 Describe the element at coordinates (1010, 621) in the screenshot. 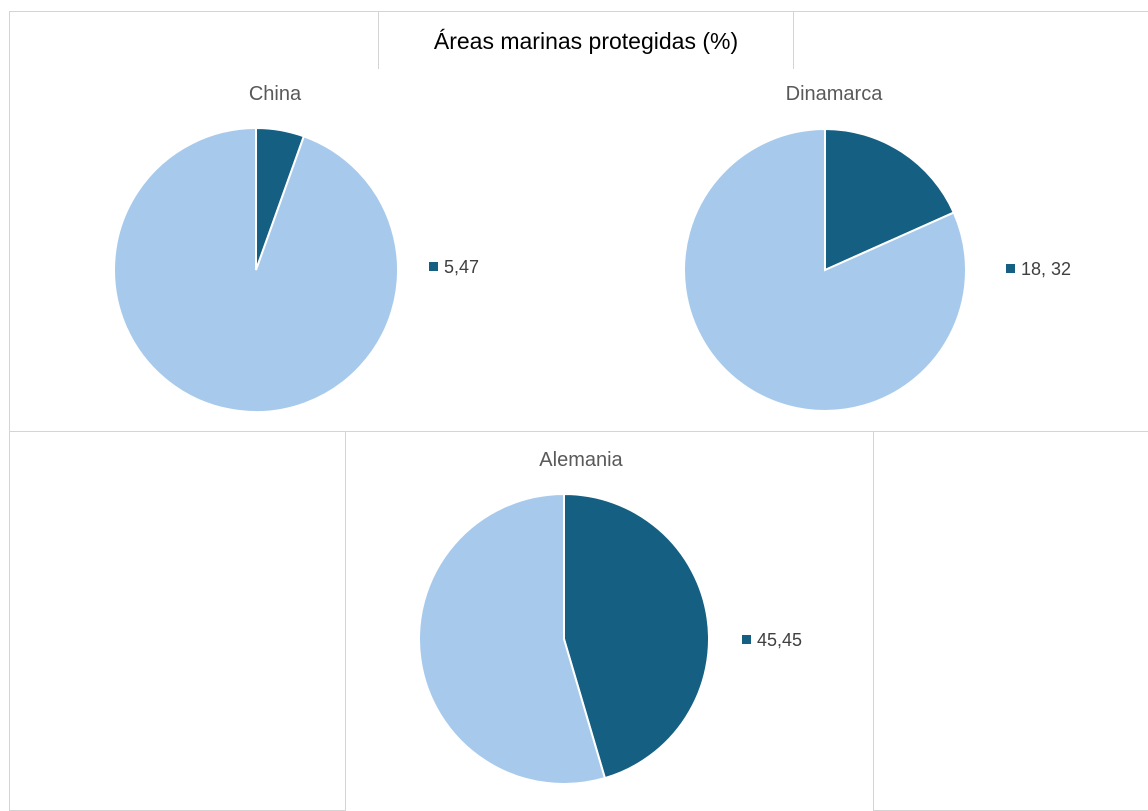

I see `empty-panel-right` at that location.